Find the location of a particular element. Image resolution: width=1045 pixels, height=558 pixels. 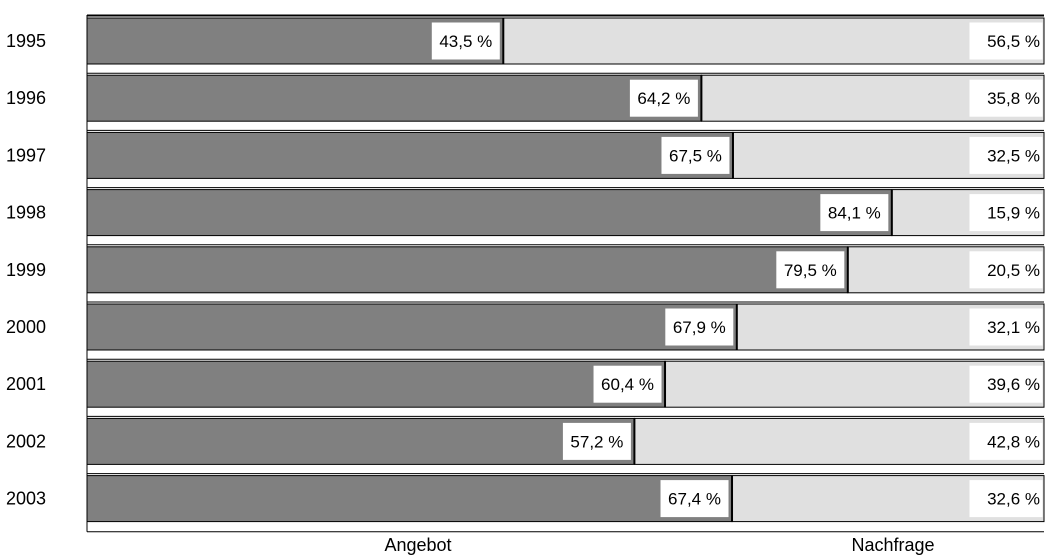

value-label-nachfrage-1998: 15,9 % is located at coordinates (1013, 213).